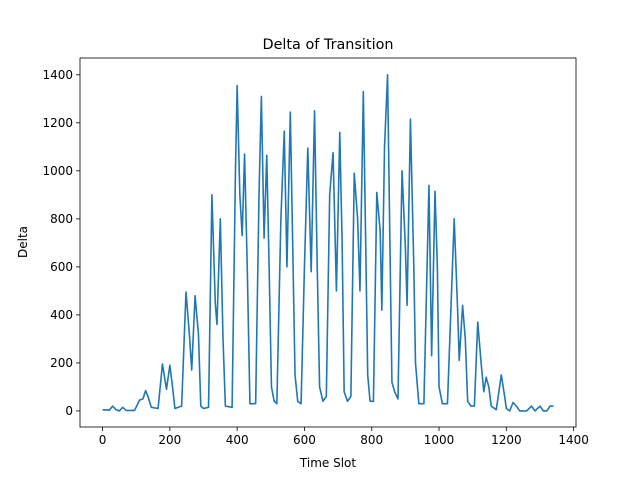 The image size is (640, 480). Describe the element at coordinates (61, 219) in the screenshot. I see `y-tick-label: 800` at that location.